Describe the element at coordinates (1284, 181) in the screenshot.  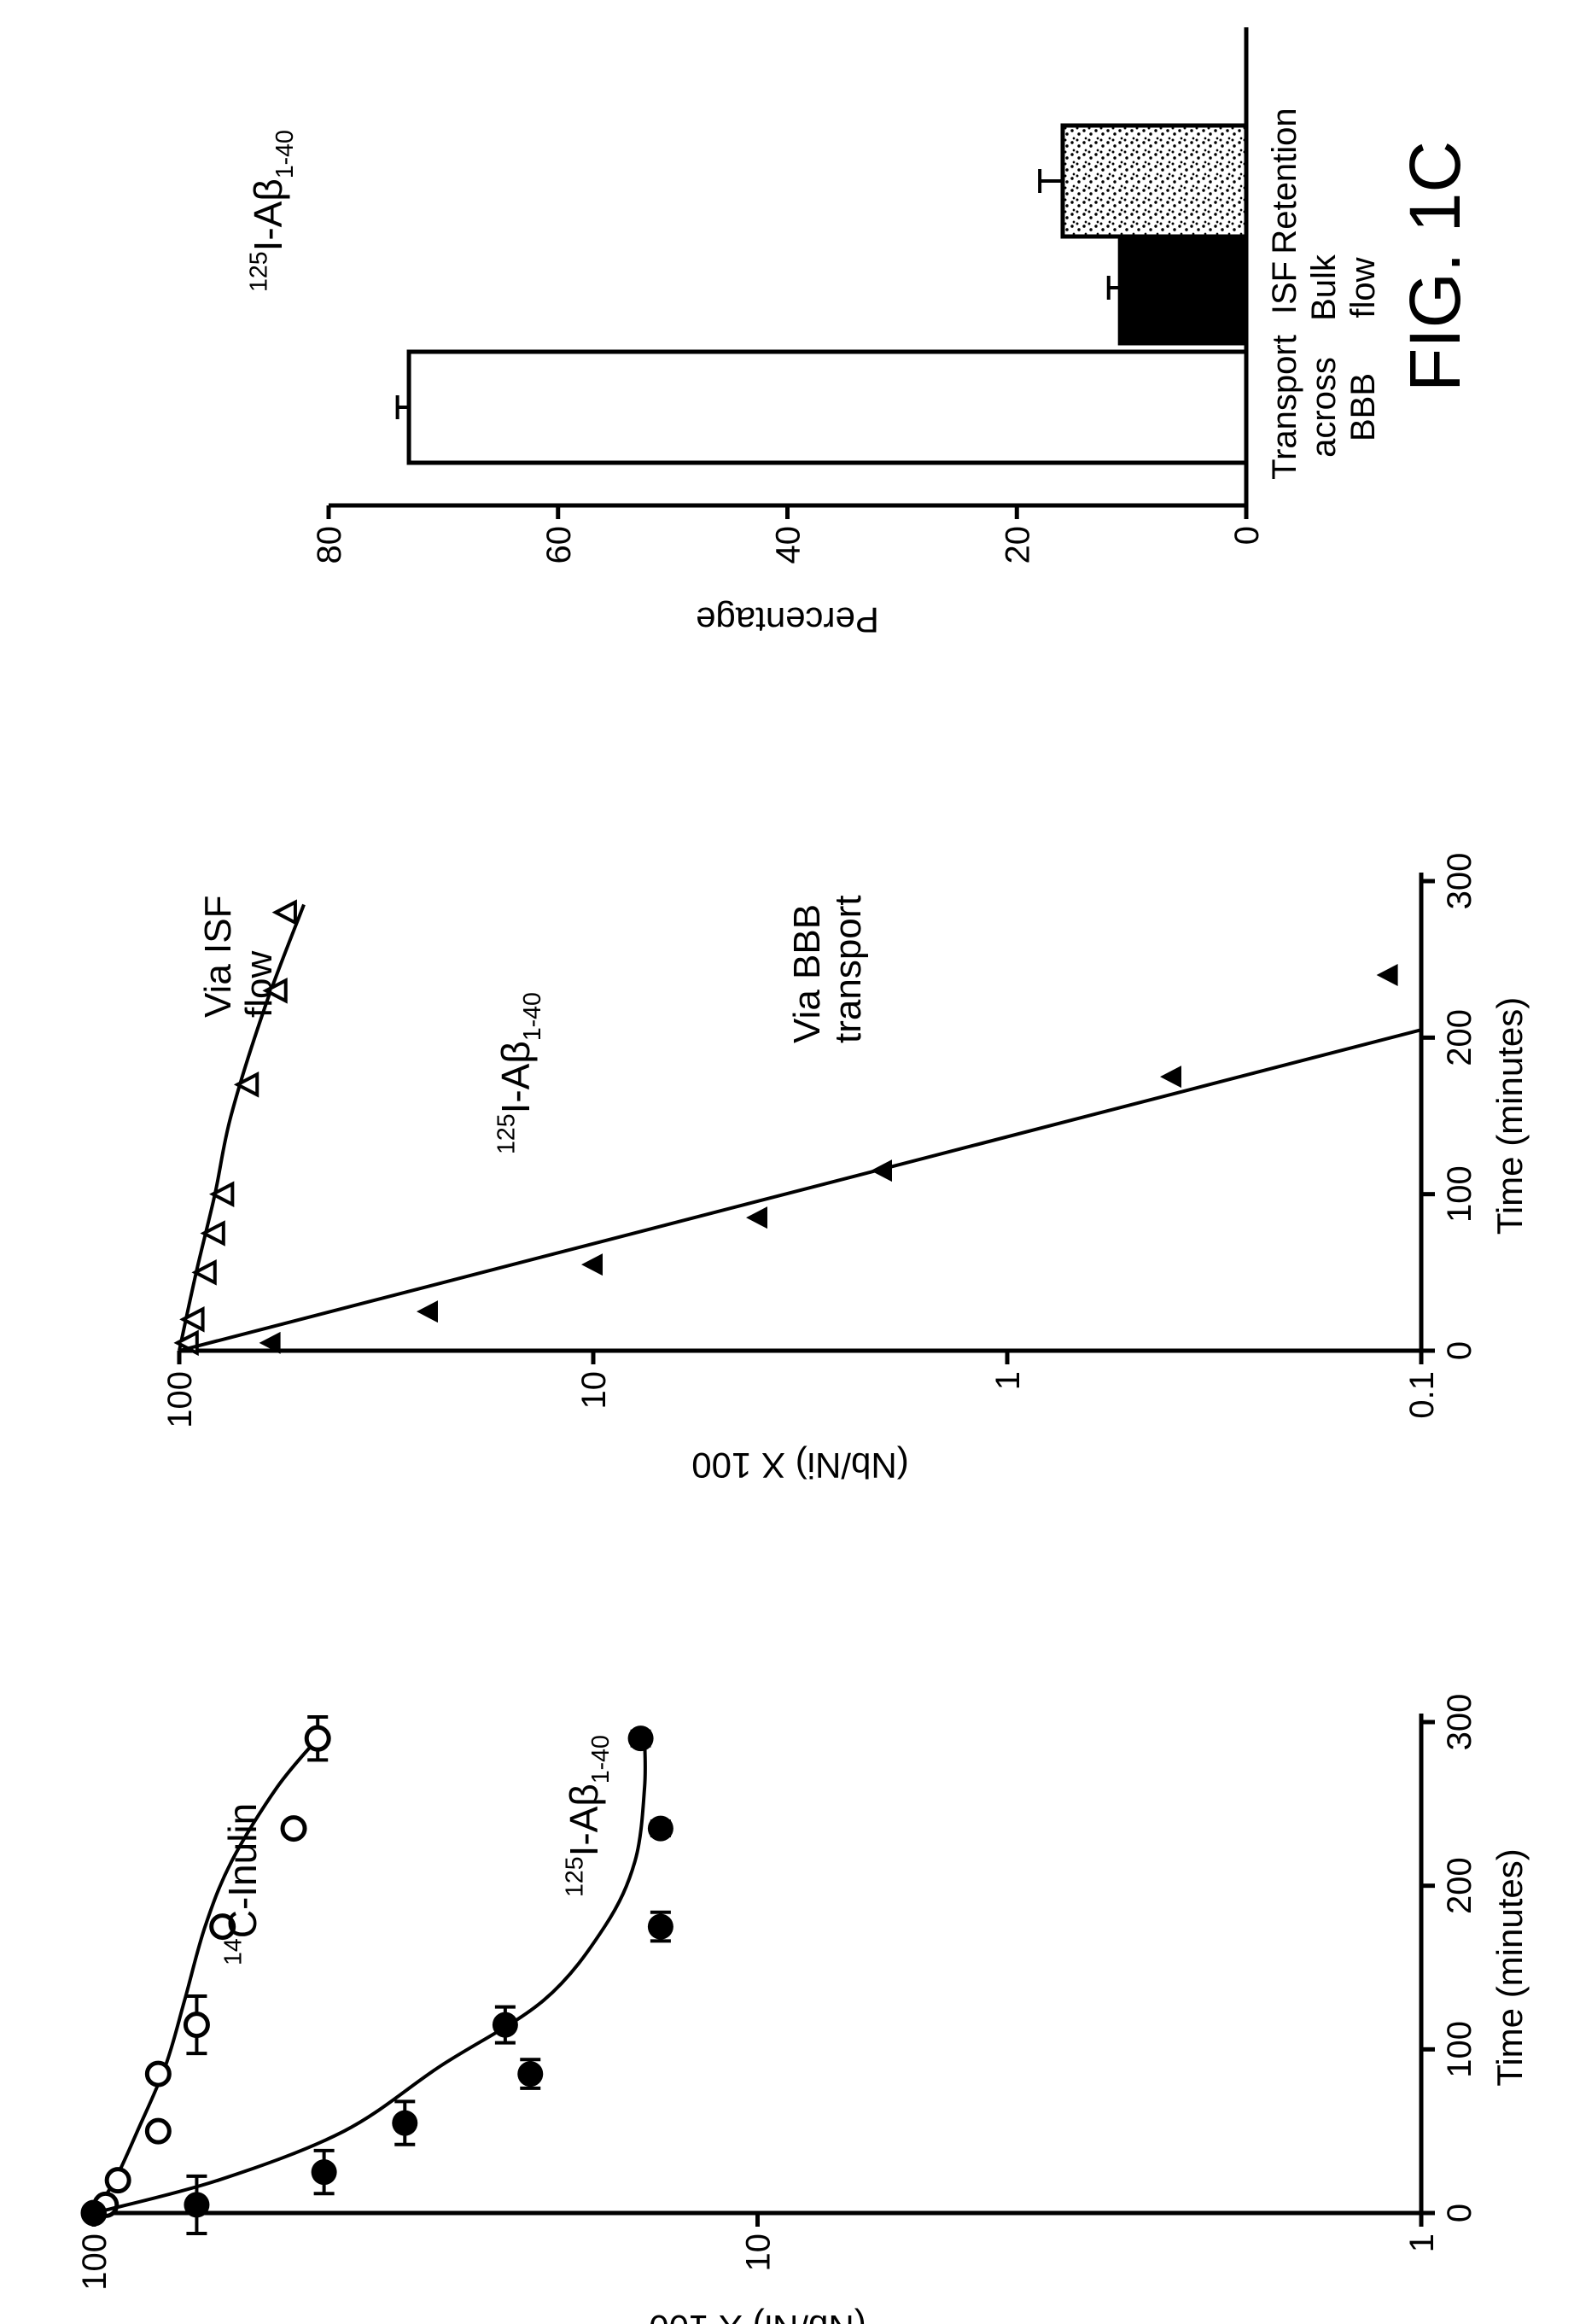
I see `category-label: Retention` at that location.